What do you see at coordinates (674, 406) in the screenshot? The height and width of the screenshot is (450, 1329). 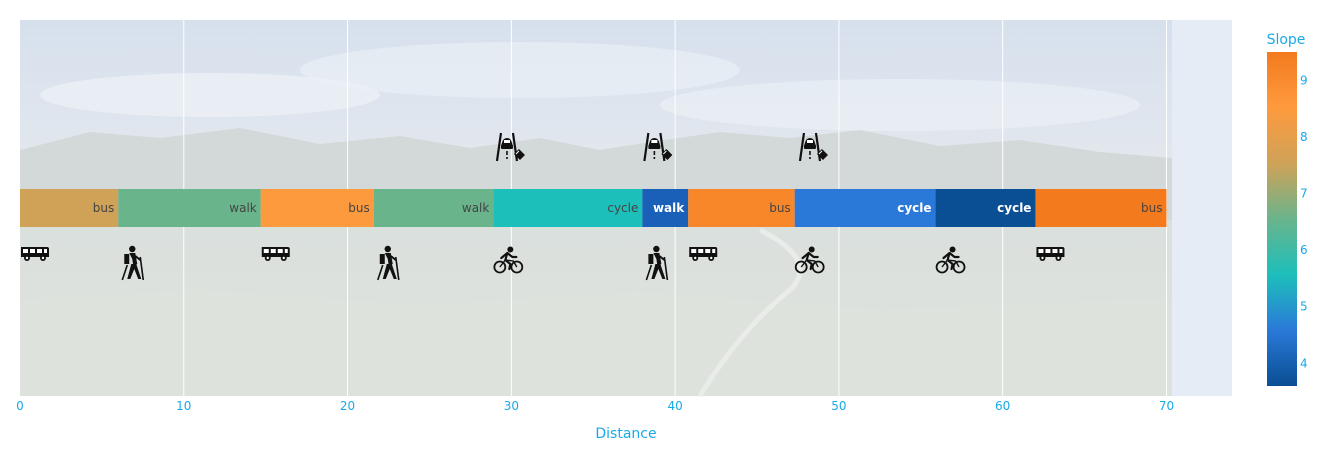 I see `x-tick-label: 40` at bounding box center [674, 406].